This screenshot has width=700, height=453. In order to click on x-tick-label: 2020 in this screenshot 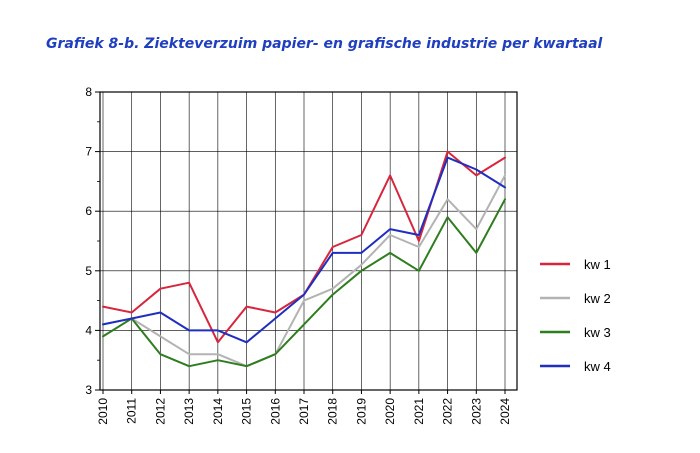, I will do `click(390, 411)`.